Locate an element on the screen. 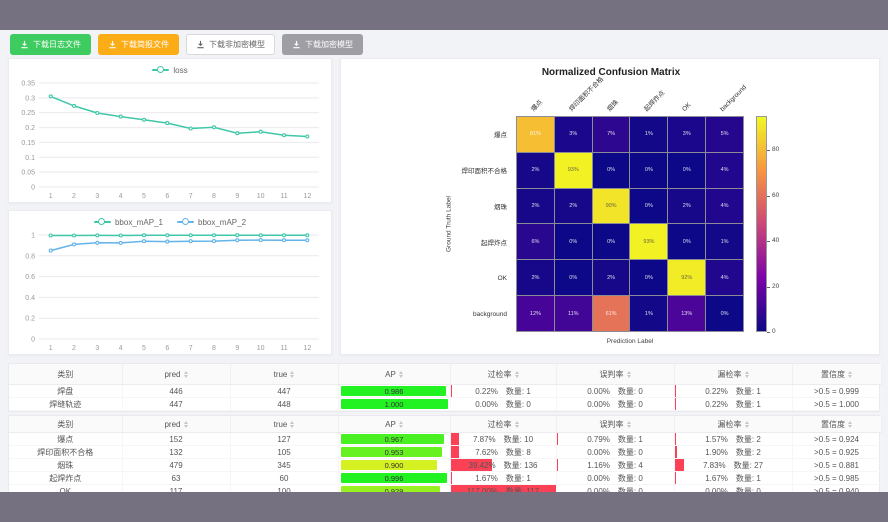  legend-item-bbox-map-2: bbox_mAP_2 is located at coordinates (211, 222).